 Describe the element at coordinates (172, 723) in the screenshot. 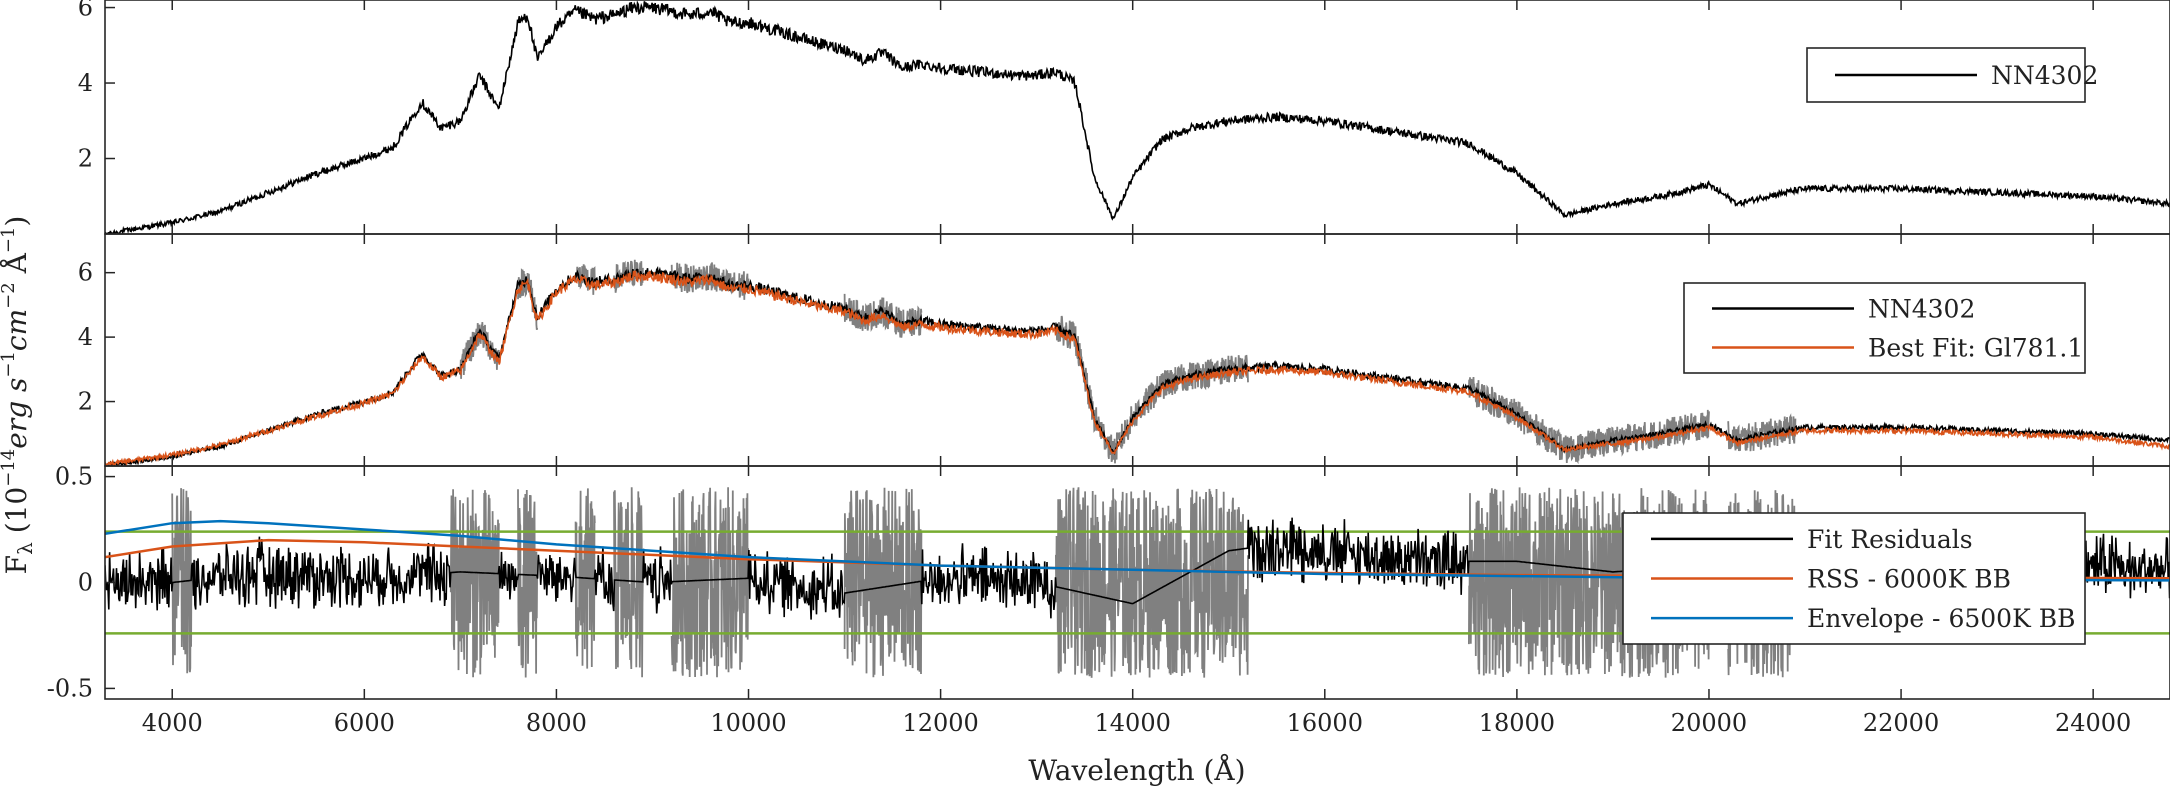

I see `x-tick-label: 4000` at that location.